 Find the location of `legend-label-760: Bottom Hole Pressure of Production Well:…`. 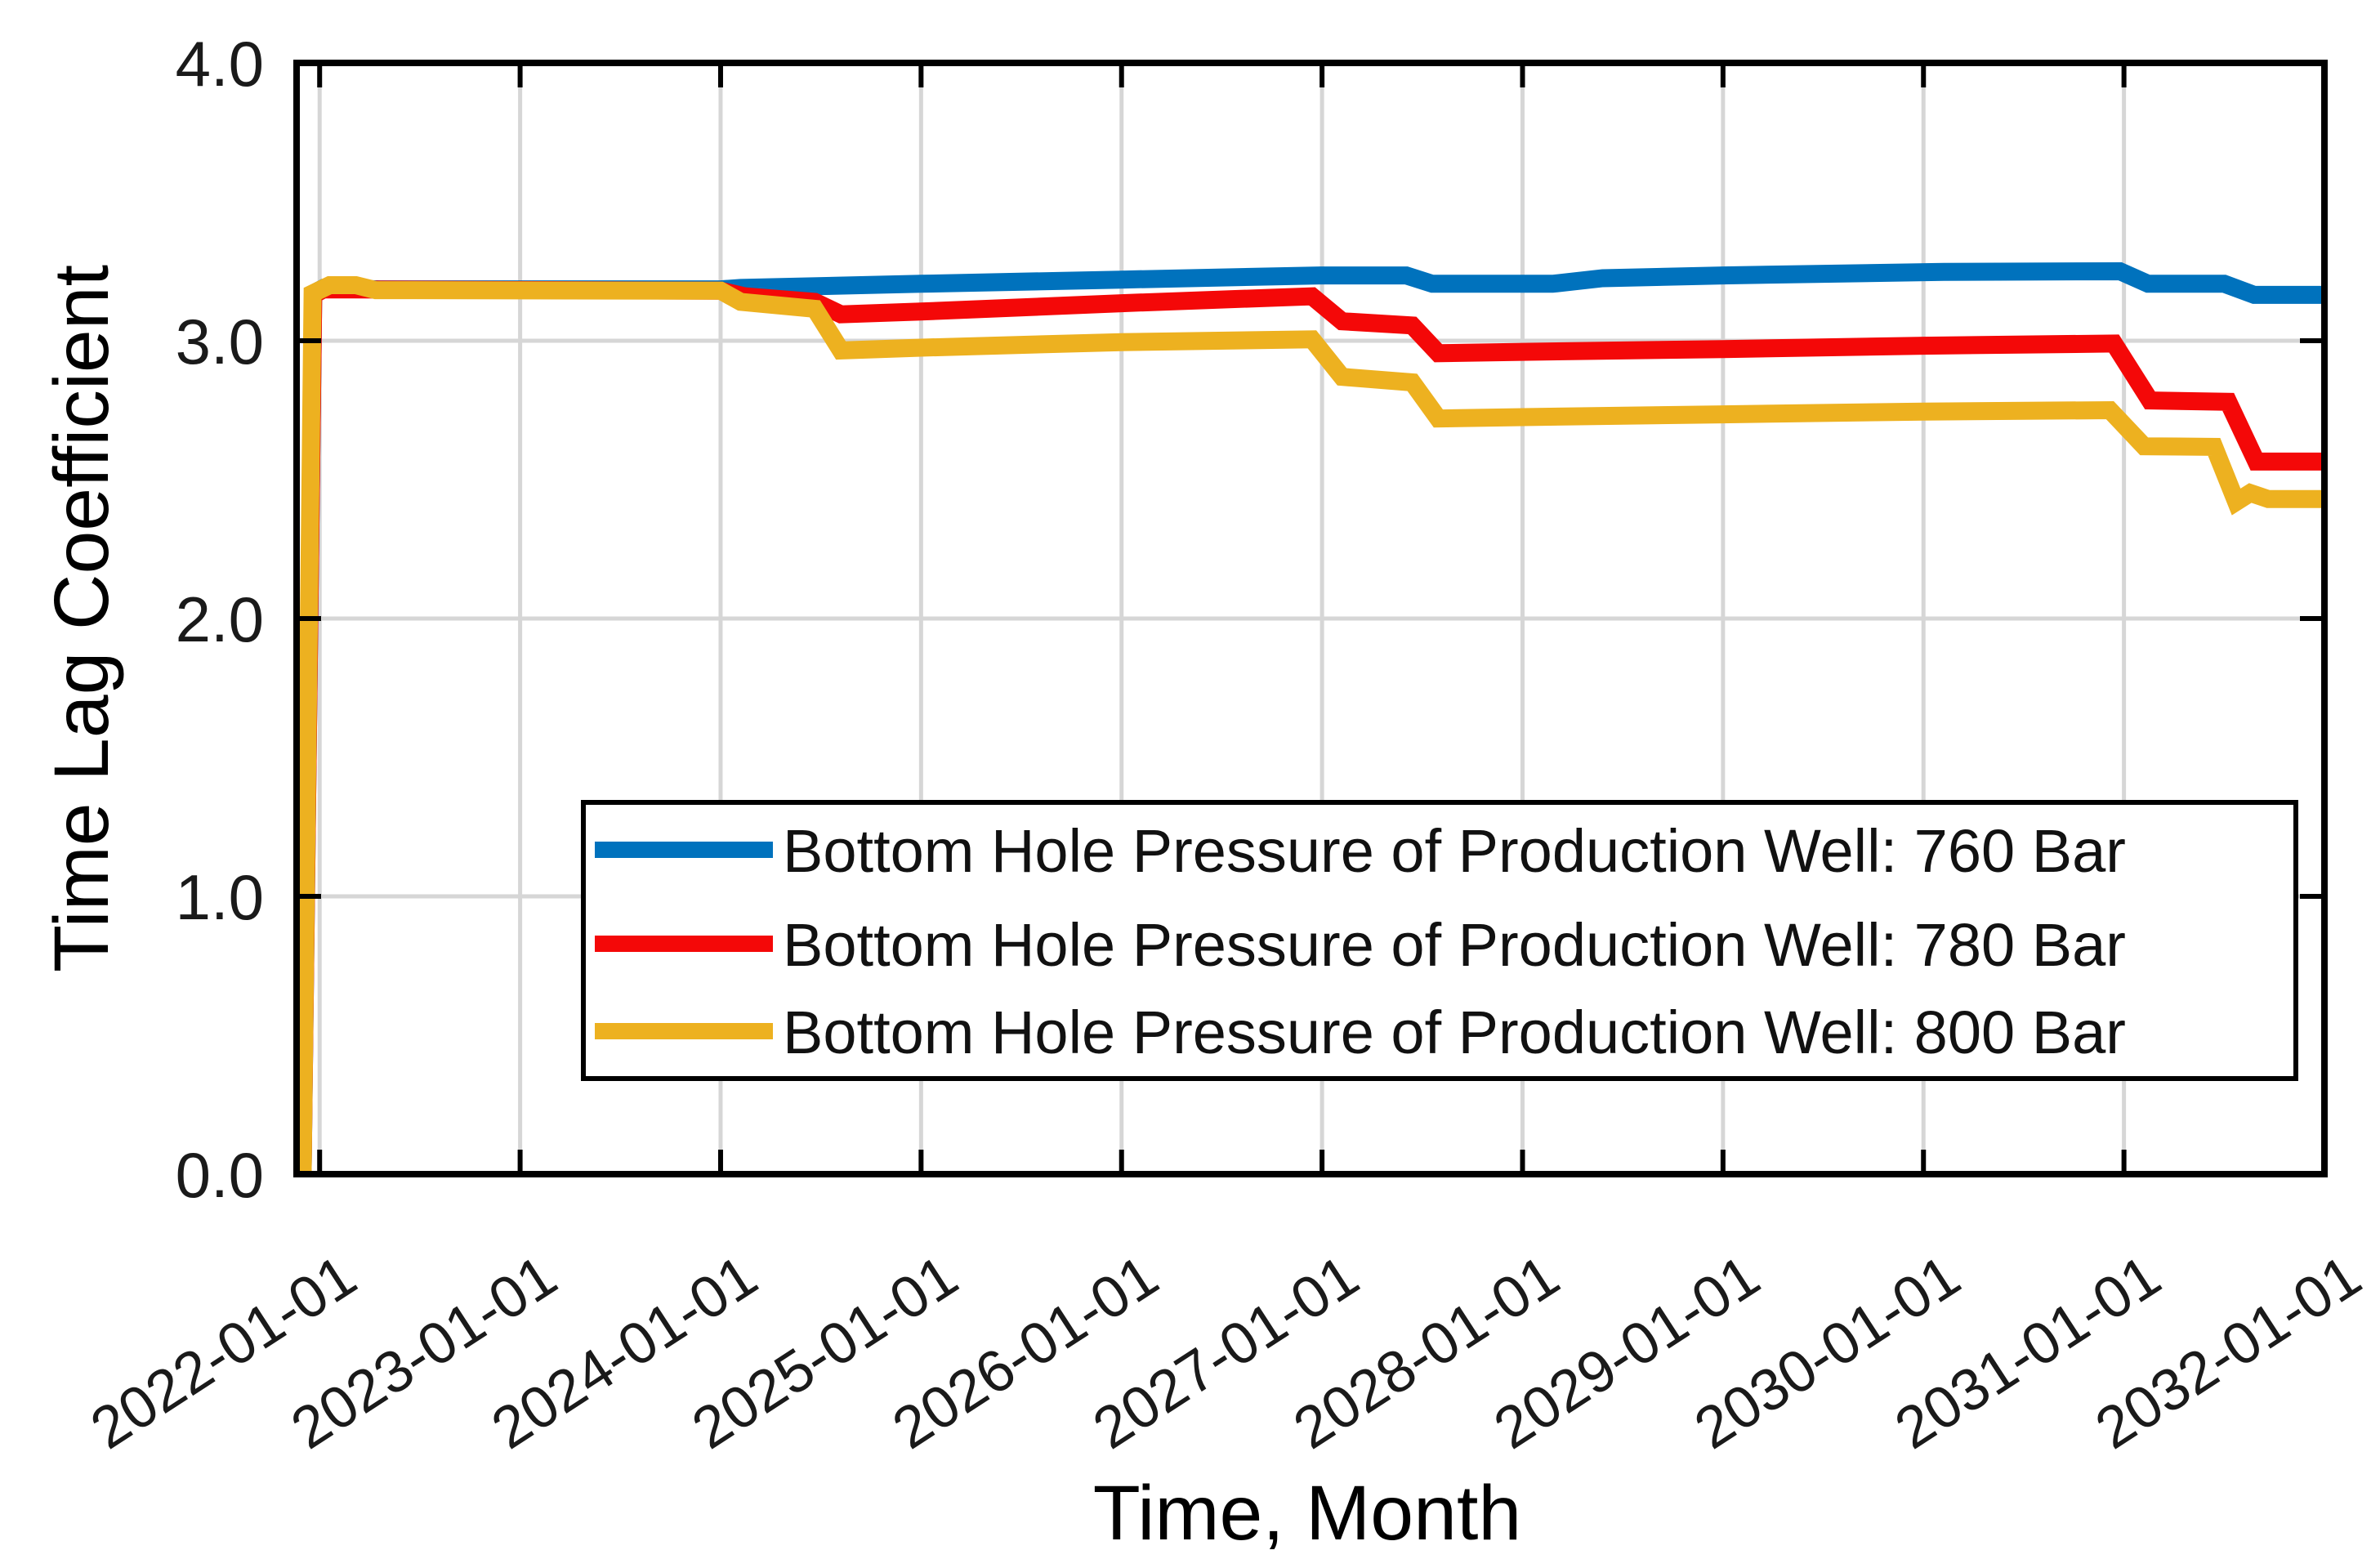

legend-label-760: Bottom Hole Pressure of Production Well:… is located at coordinates (1454, 851).